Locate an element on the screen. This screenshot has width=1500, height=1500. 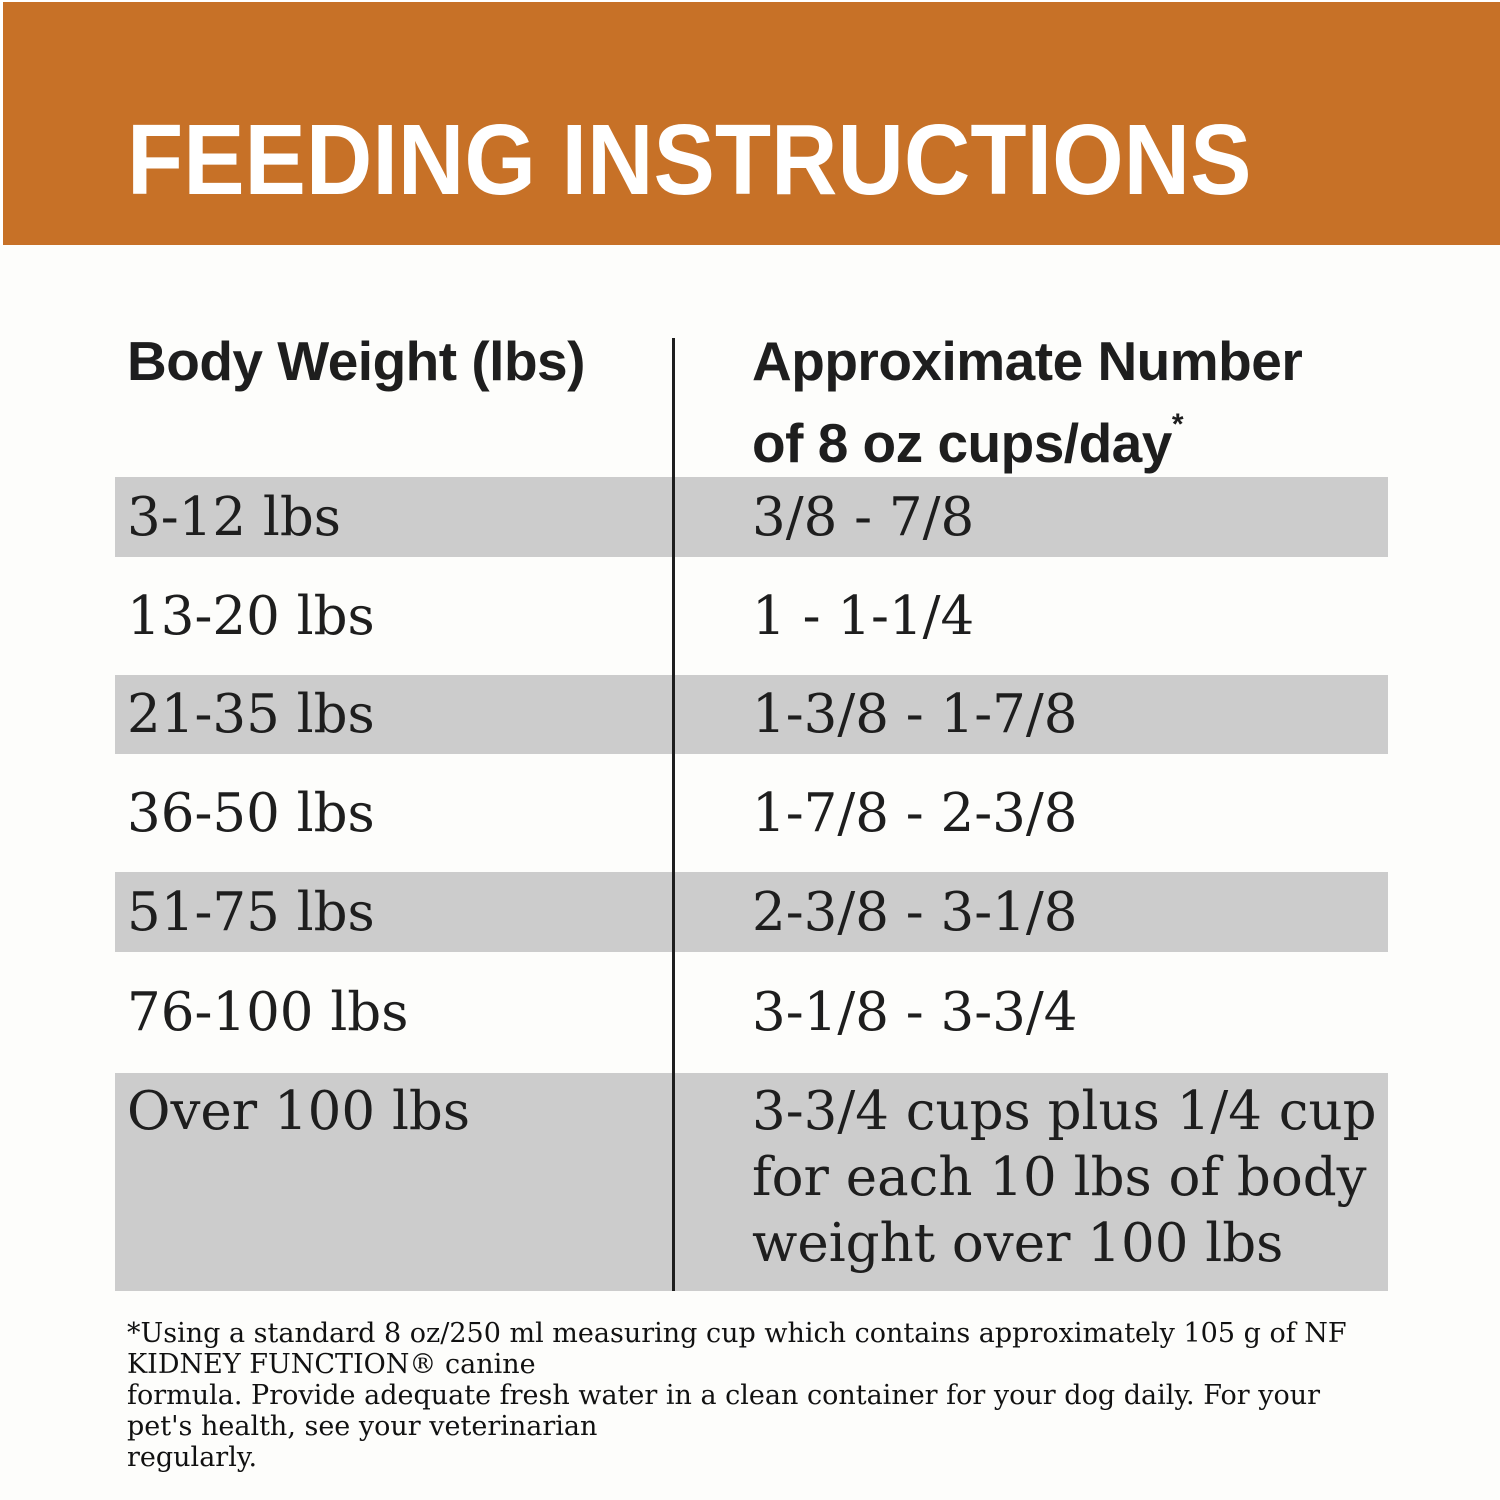
cups-cell: 3/8 - 7/8 is located at coordinates (863, 517).